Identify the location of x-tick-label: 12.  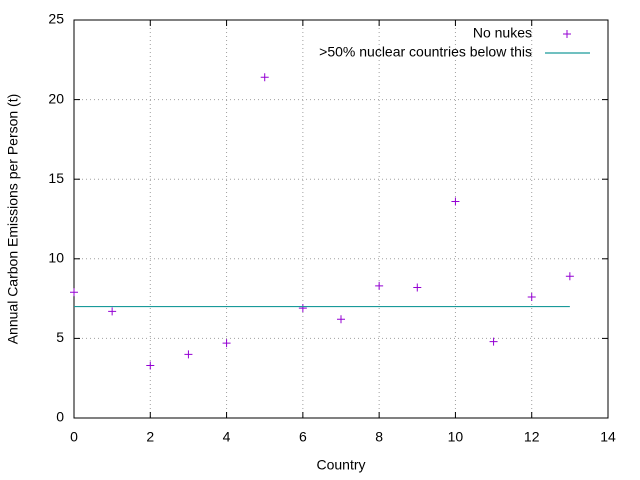
(532, 437).